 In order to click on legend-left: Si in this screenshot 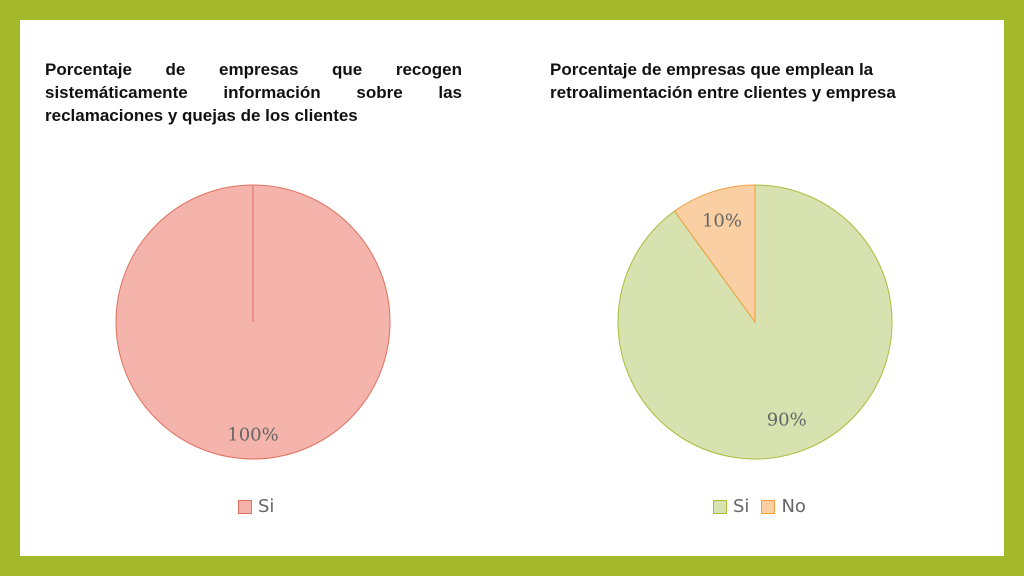, I will do `click(256, 506)`.